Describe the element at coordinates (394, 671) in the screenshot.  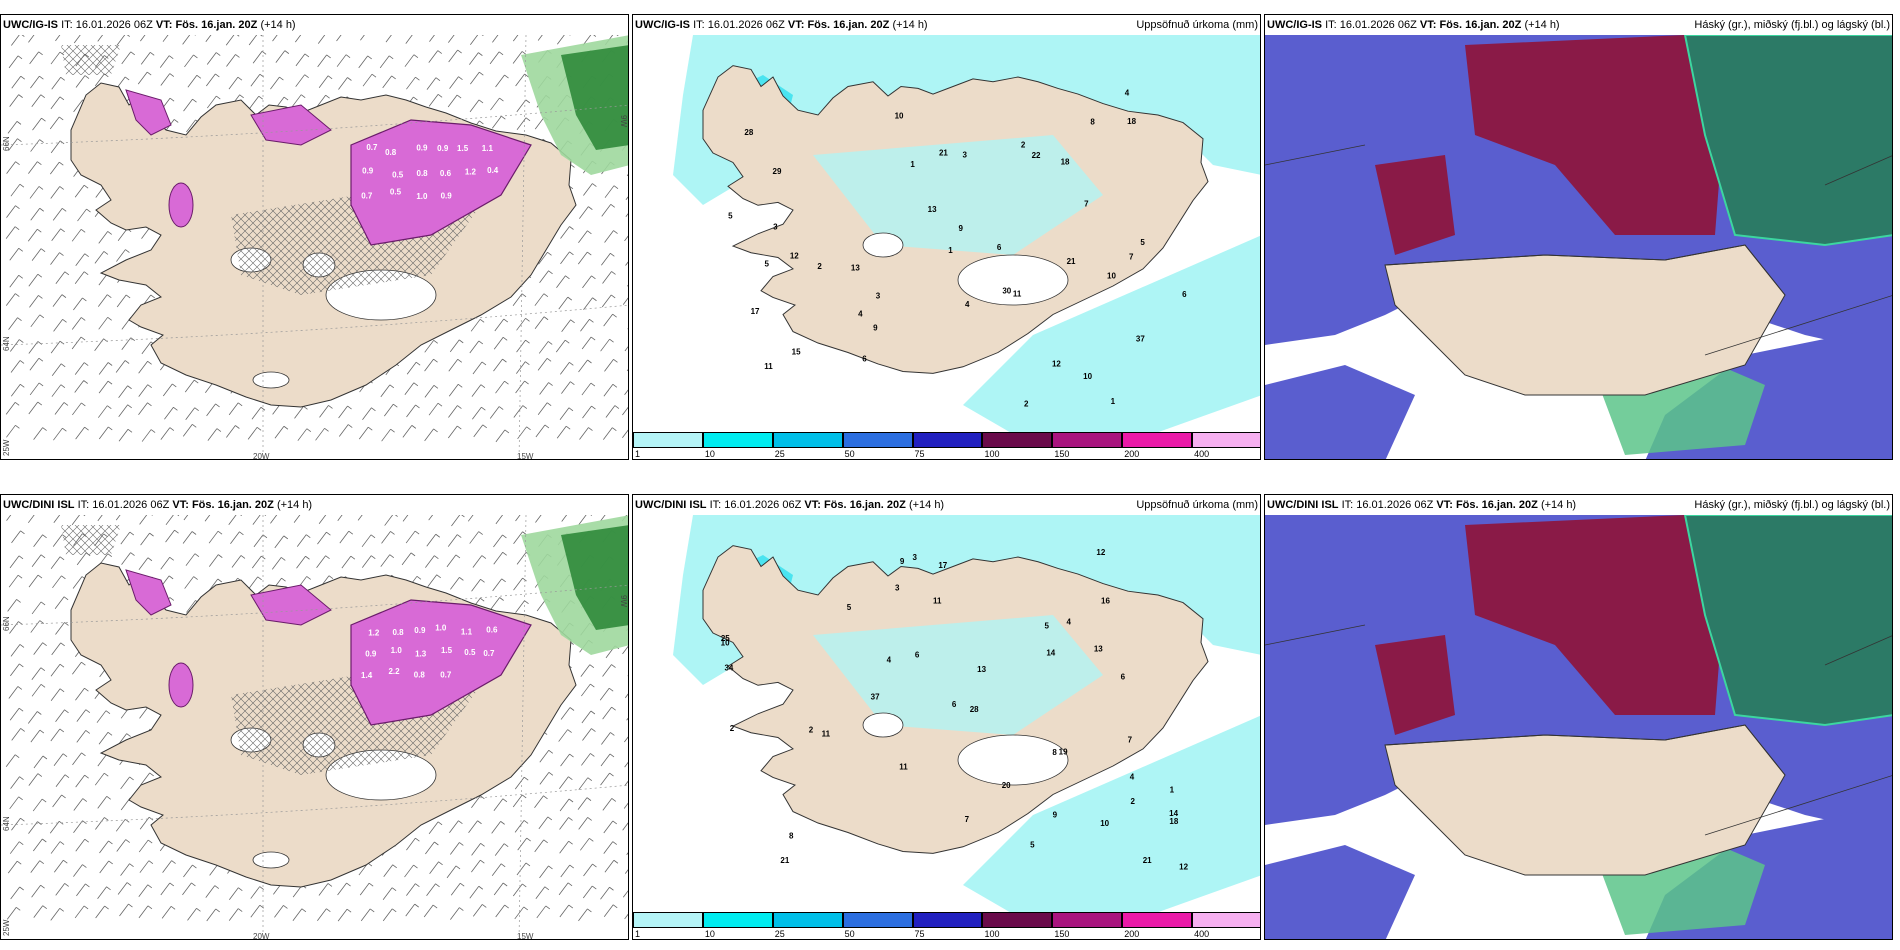
I see `snow-value-label: 2.2` at that location.